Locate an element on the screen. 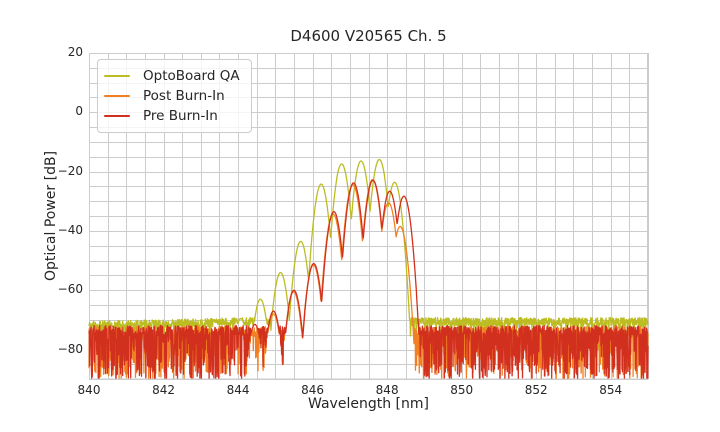 The width and height of the screenshot is (720, 432). x-tick-label: 852 is located at coordinates (536, 390).